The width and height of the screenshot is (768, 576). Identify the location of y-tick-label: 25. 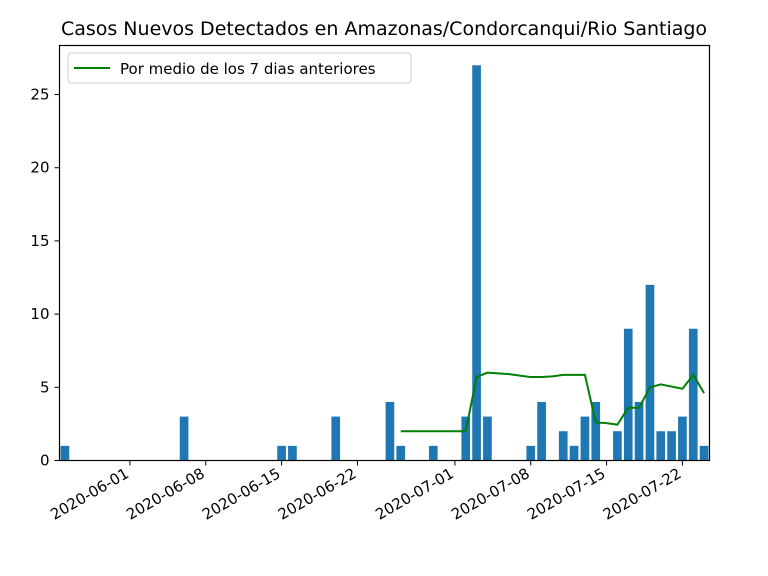
(39, 95).